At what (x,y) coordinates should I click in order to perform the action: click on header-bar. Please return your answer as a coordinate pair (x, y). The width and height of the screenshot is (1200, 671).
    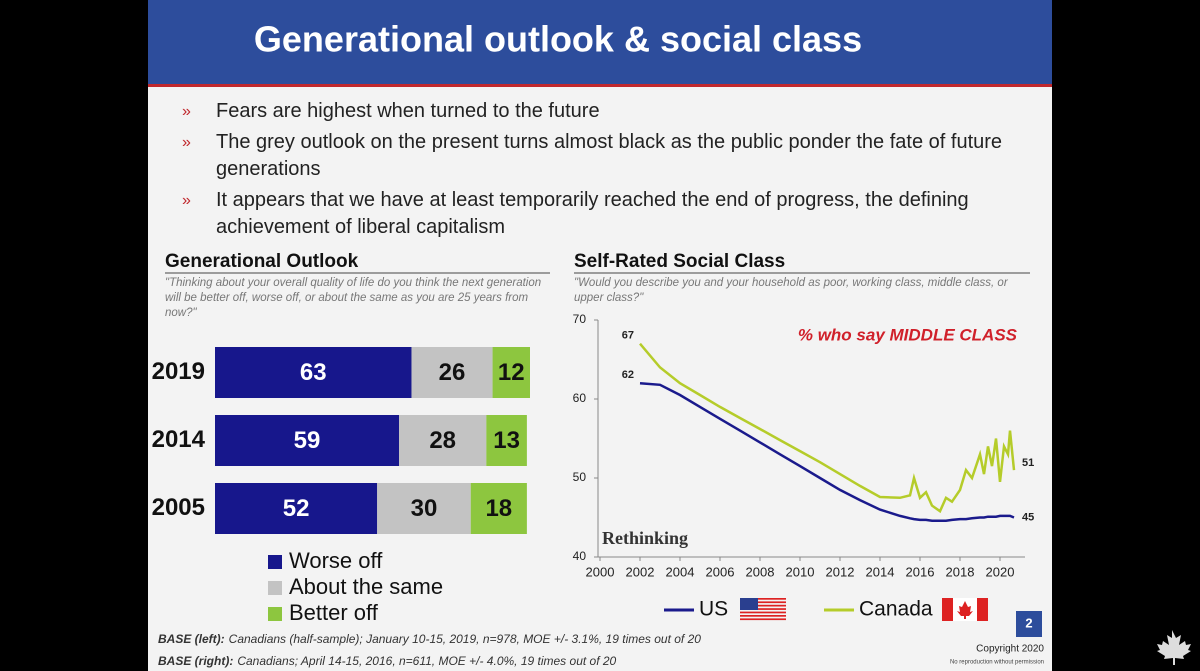
    Looking at the image, I should click on (600, 42).